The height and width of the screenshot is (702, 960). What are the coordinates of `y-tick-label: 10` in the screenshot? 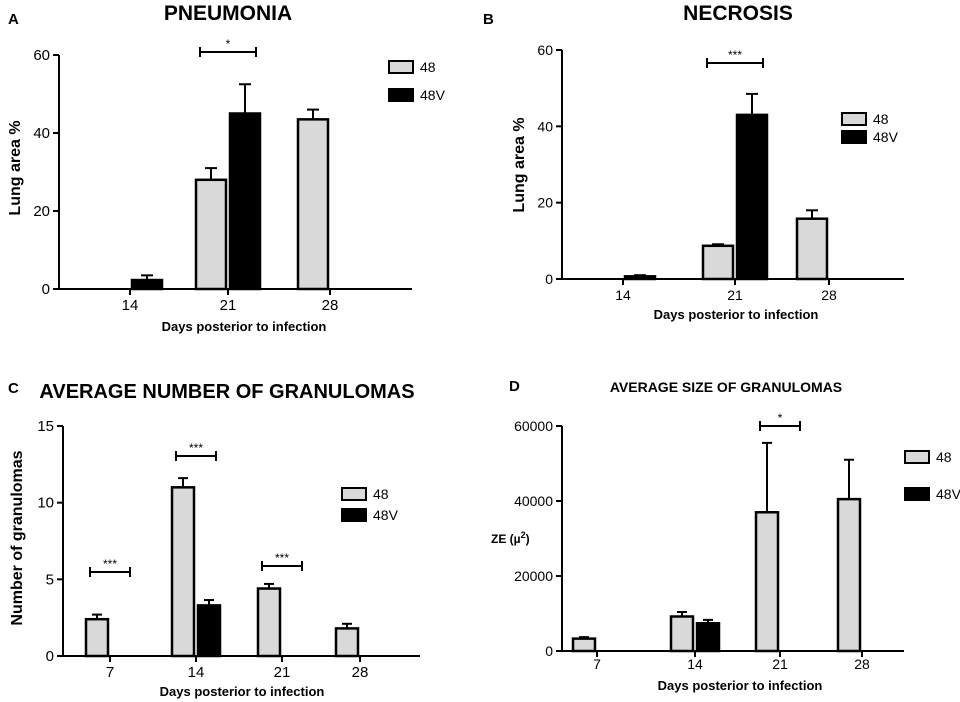 It's located at (45, 503).